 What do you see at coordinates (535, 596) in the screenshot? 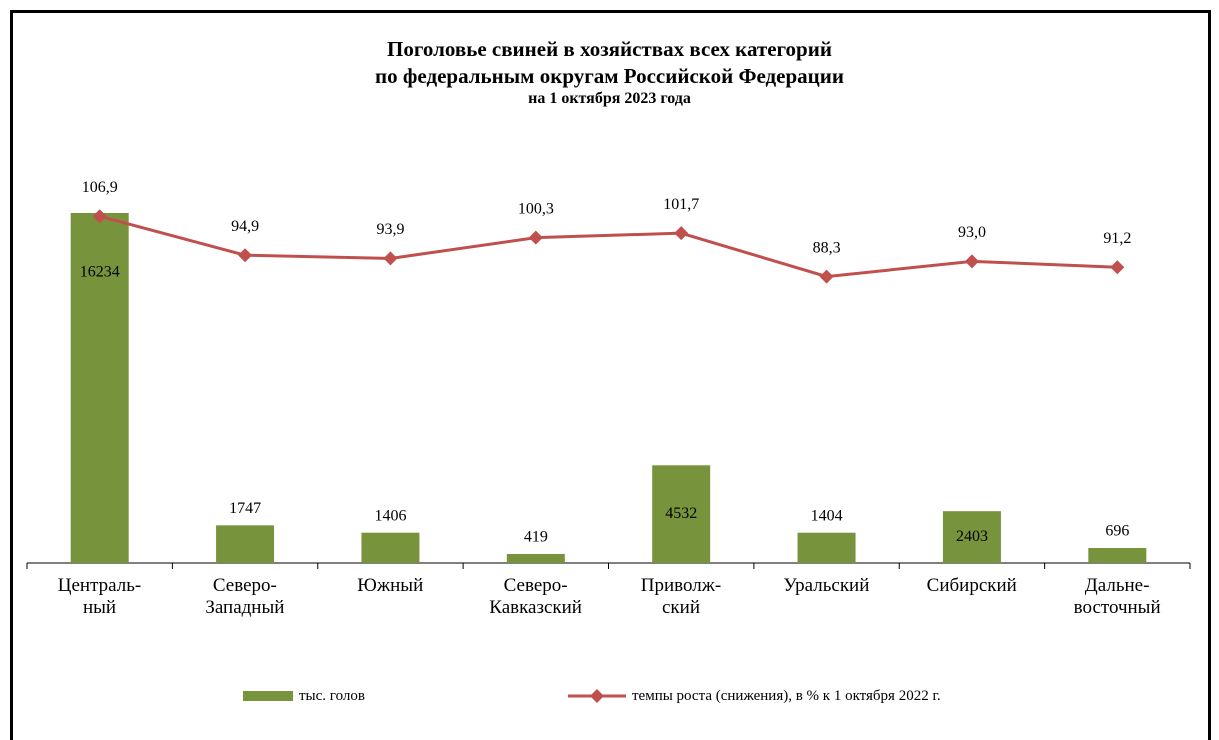
I see `x-tick-label: Северо- Кавказский` at bounding box center [535, 596].